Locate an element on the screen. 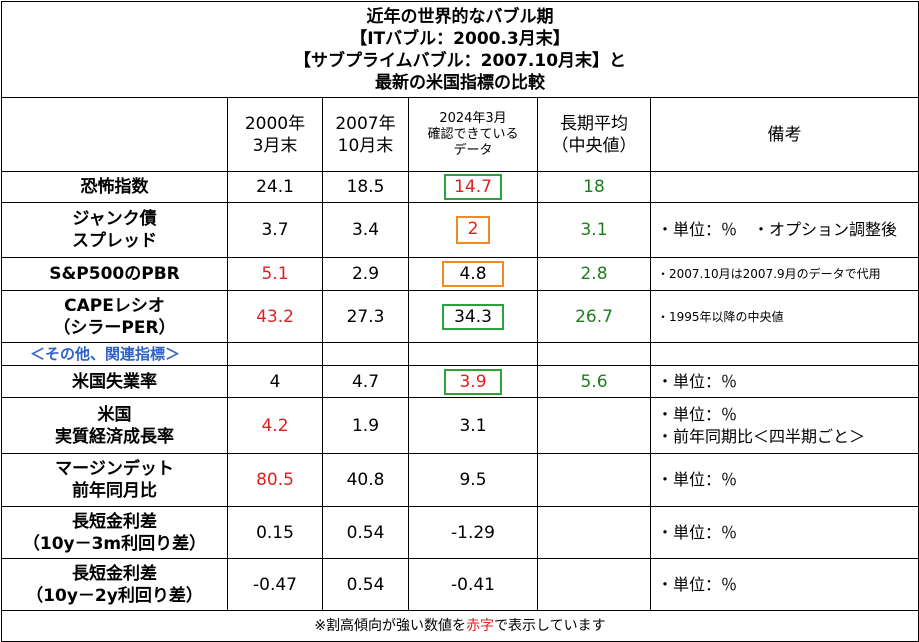  table-row: 恐怖指数 24.1 18.5 14.7 18 is located at coordinates (460, 187).